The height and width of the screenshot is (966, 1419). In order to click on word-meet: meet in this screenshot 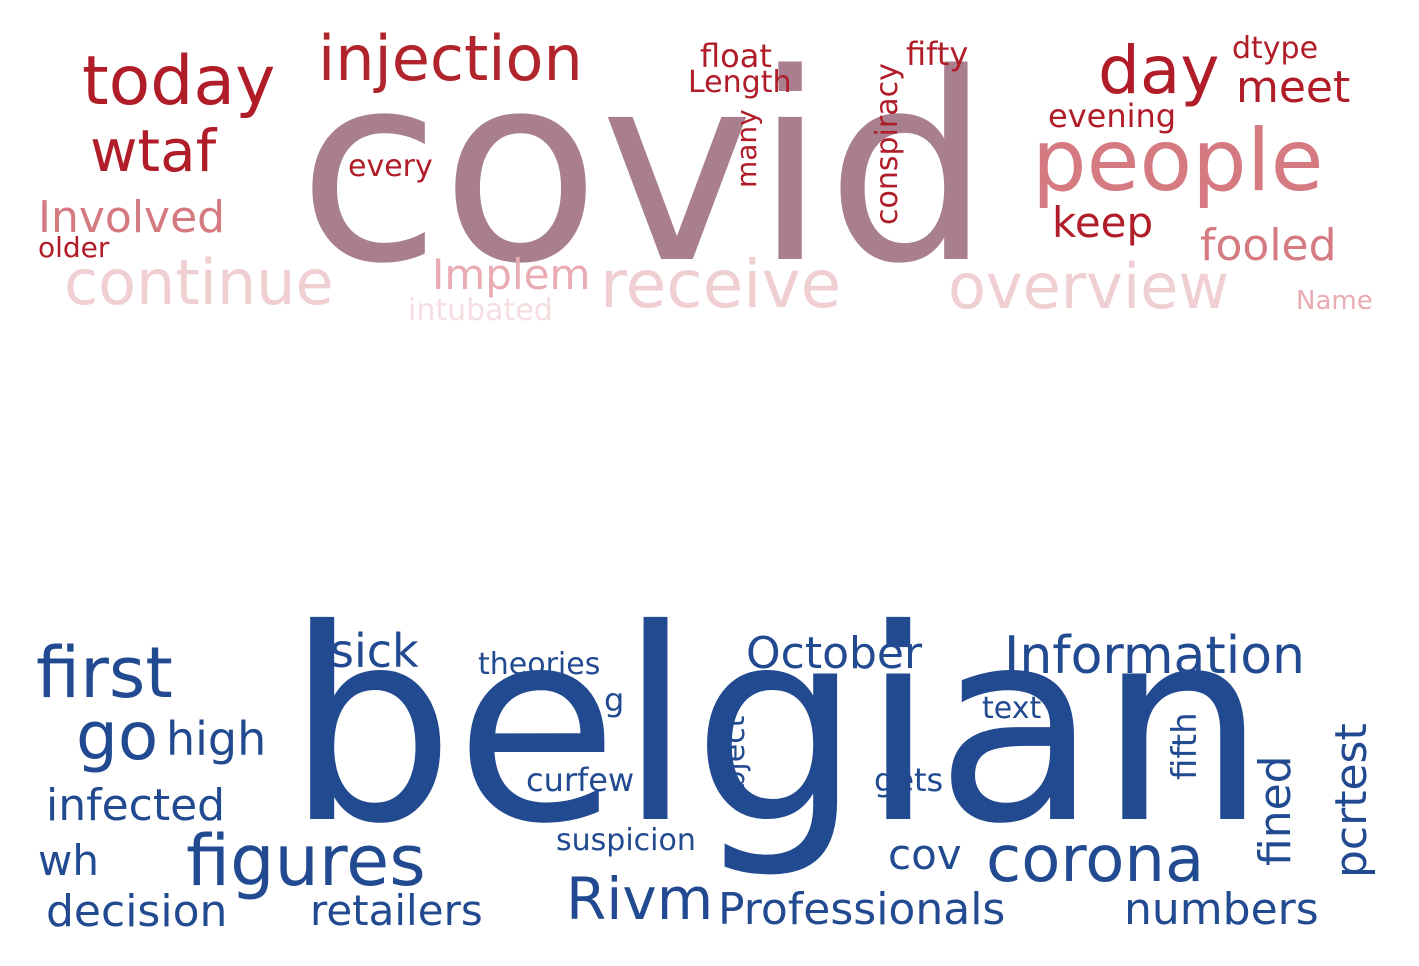, I will do `click(1293, 87)`.